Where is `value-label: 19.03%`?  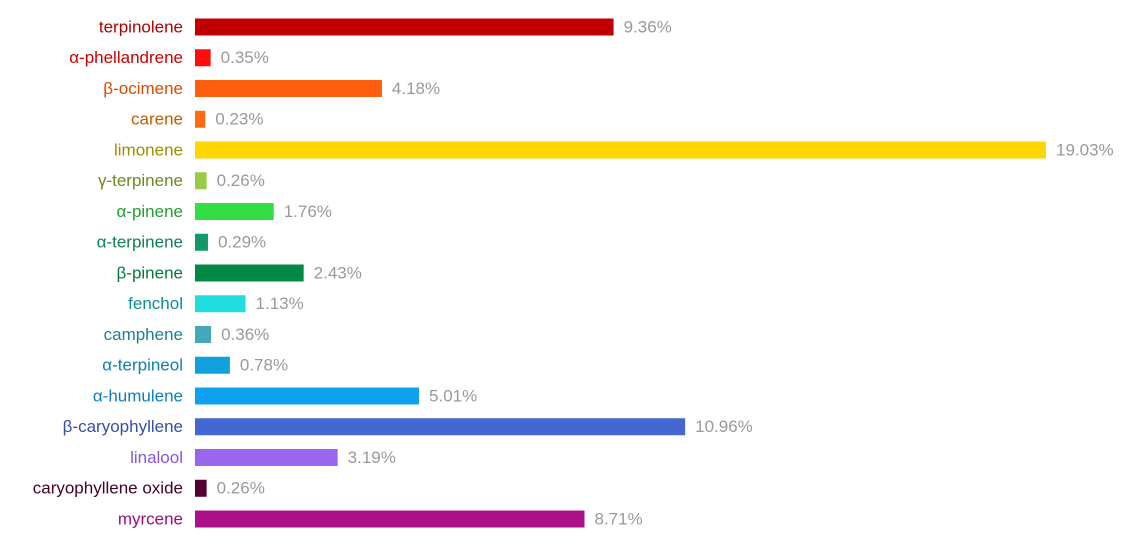 value-label: 19.03% is located at coordinates (1085, 149).